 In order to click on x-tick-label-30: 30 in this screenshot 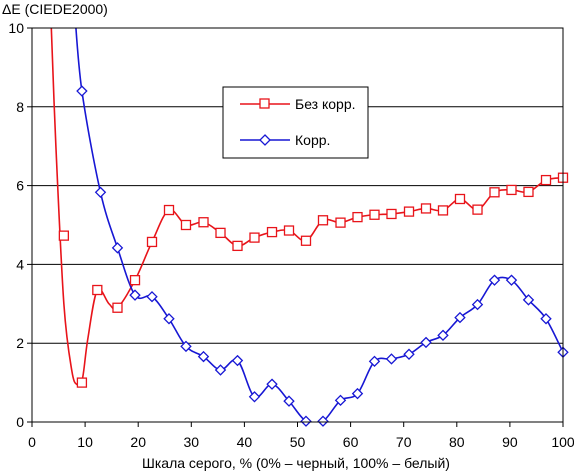, I will do `click(192, 442)`.